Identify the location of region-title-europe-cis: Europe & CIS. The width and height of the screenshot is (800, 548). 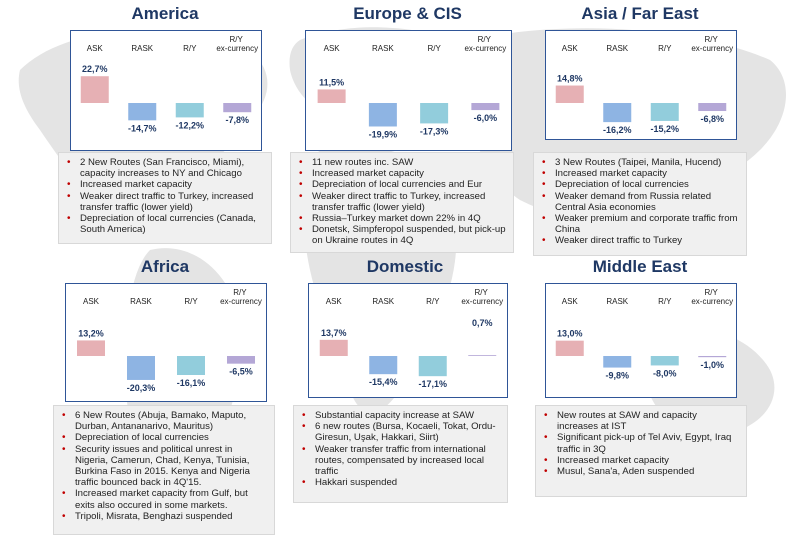
(407, 13).